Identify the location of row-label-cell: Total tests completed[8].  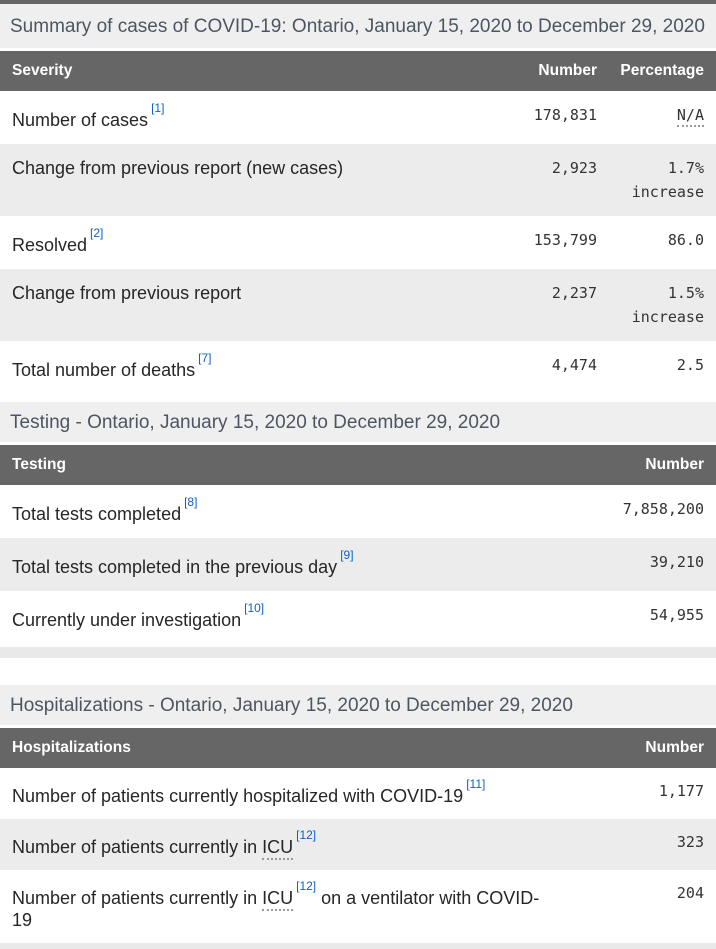
(283, 511).